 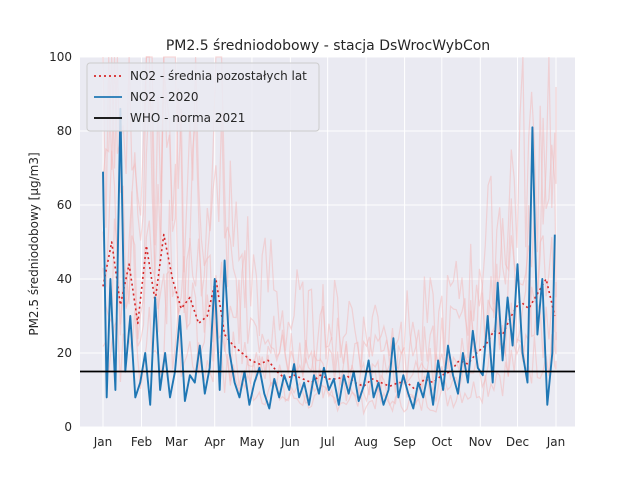 What do you see at coordinates (214, 442) in the screenshot?
I see `x-tick-label: Apr` at bounding box center [214, 442].